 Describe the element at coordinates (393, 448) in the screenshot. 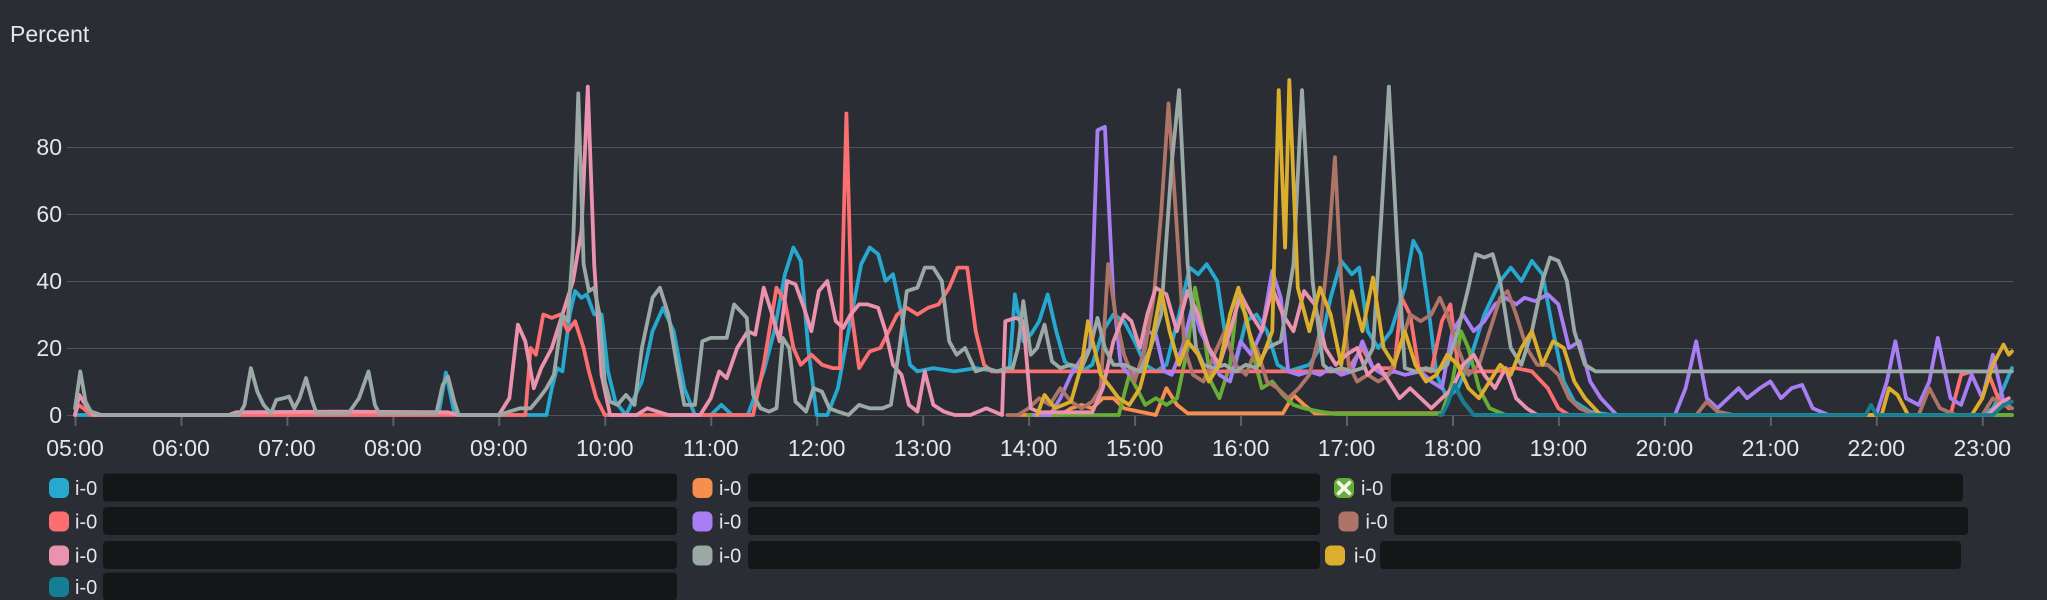

I see `svg-text: 08:00` at that location.